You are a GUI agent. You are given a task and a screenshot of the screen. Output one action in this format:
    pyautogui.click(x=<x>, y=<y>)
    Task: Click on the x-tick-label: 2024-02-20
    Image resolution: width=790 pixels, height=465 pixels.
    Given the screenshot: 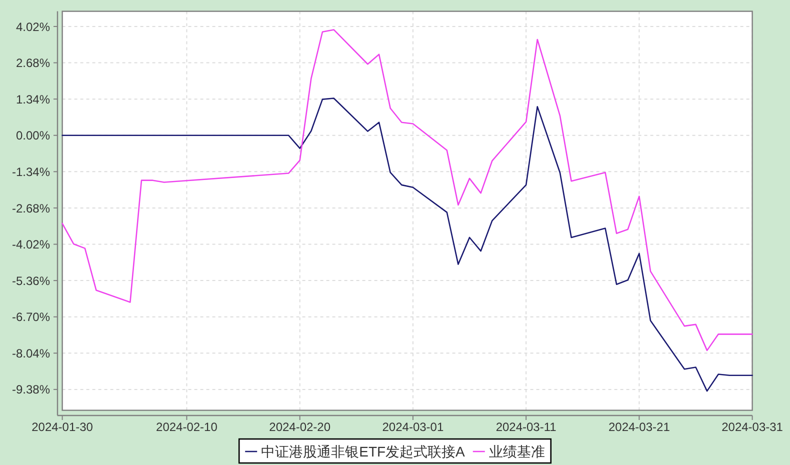 What is the action you would take?
    pyautogui.click(x=300, y=427)
    